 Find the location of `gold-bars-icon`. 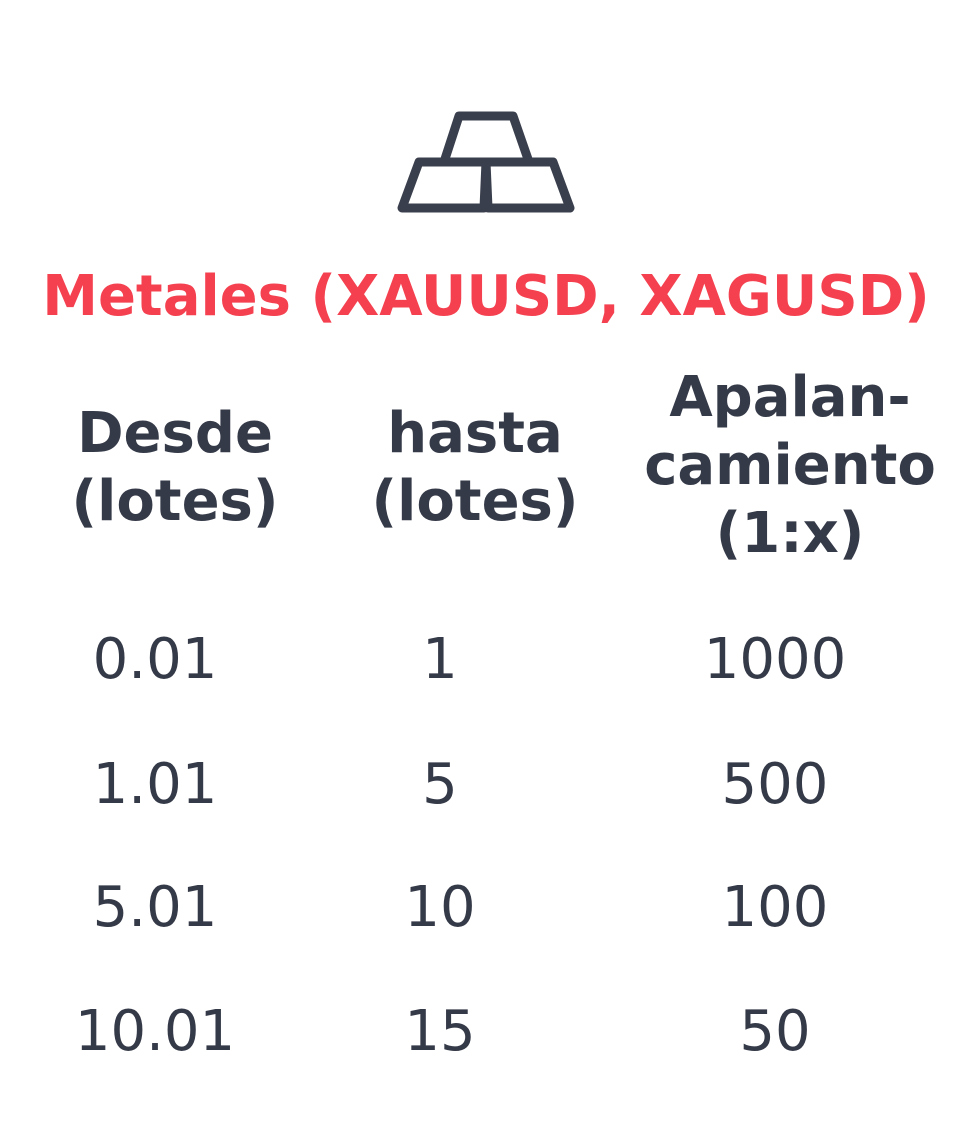

gold-bars-icon is located at coordinates (486, 162).